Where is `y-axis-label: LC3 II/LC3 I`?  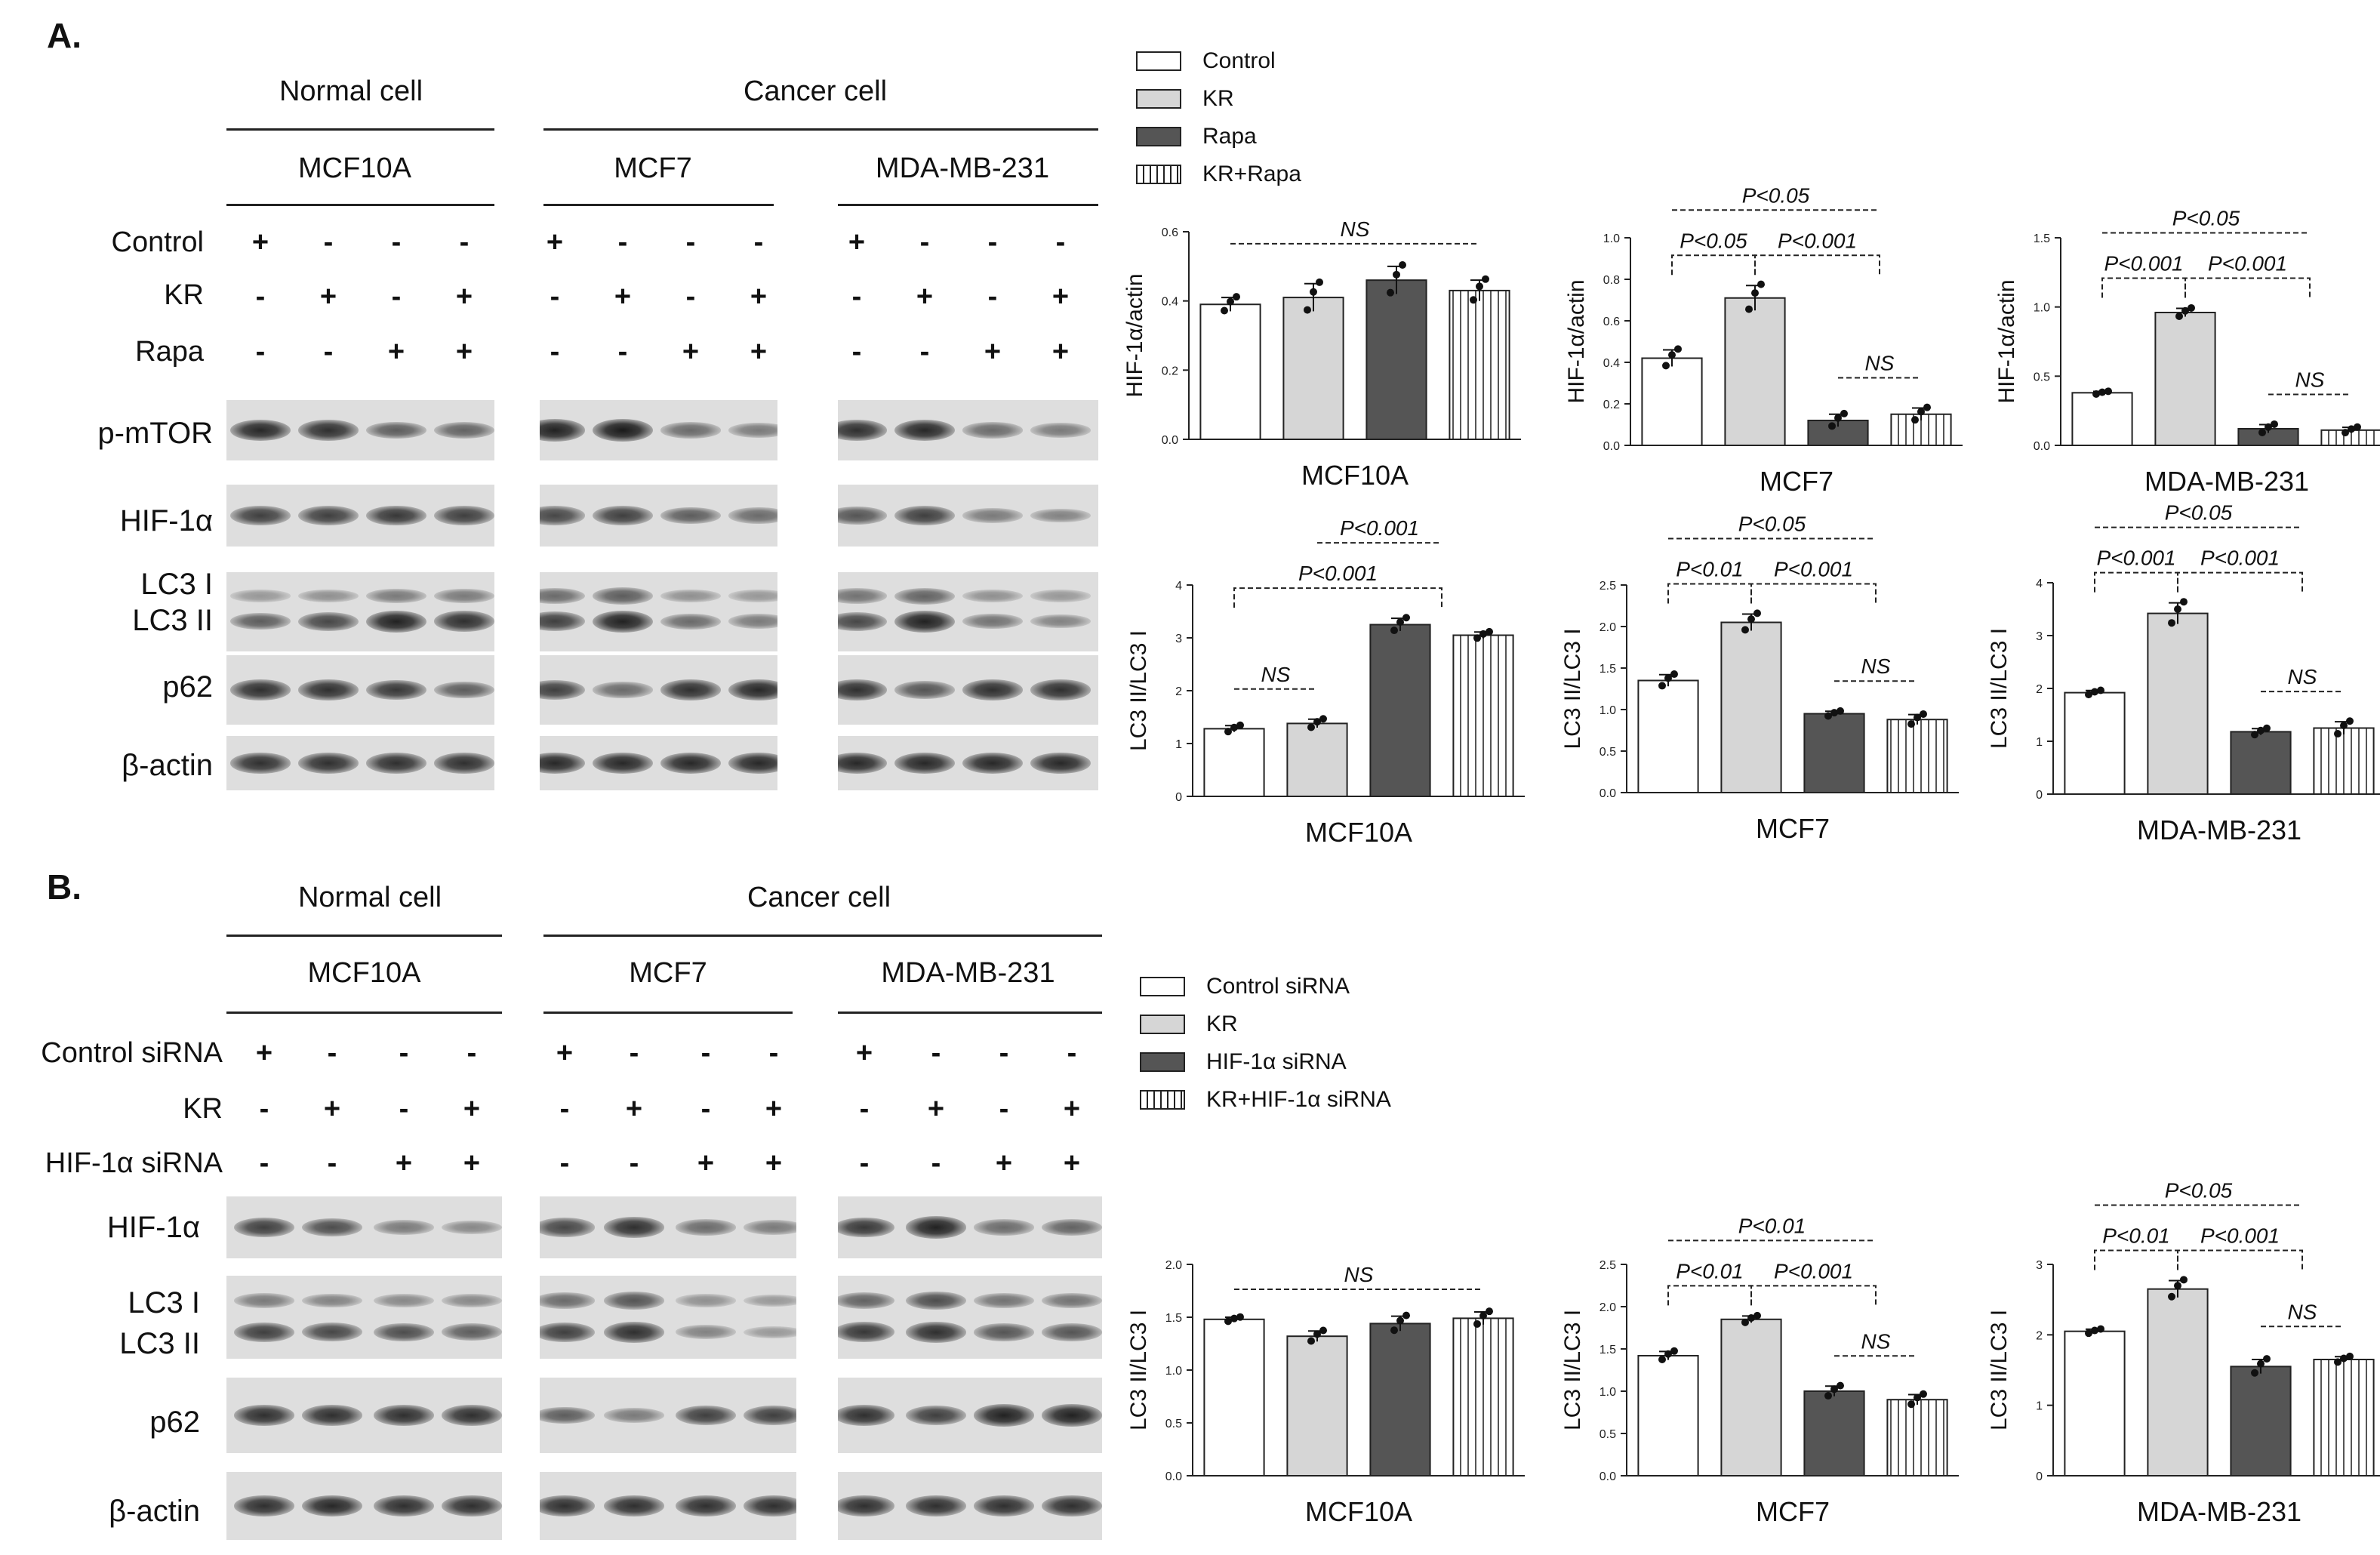
y-axis-label: LC3 II/LC3 I is located at coordinates (1999, 689).